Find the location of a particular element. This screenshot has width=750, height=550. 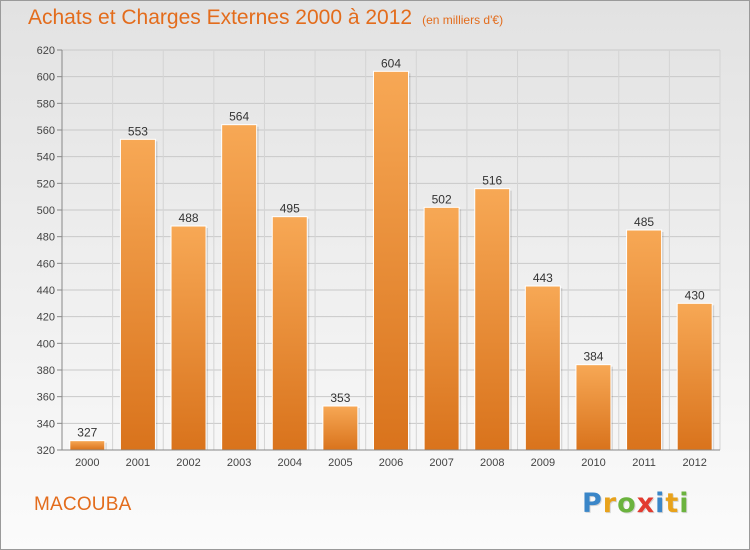

x-tick-label: 2012 is located at coordinates (694, 463).